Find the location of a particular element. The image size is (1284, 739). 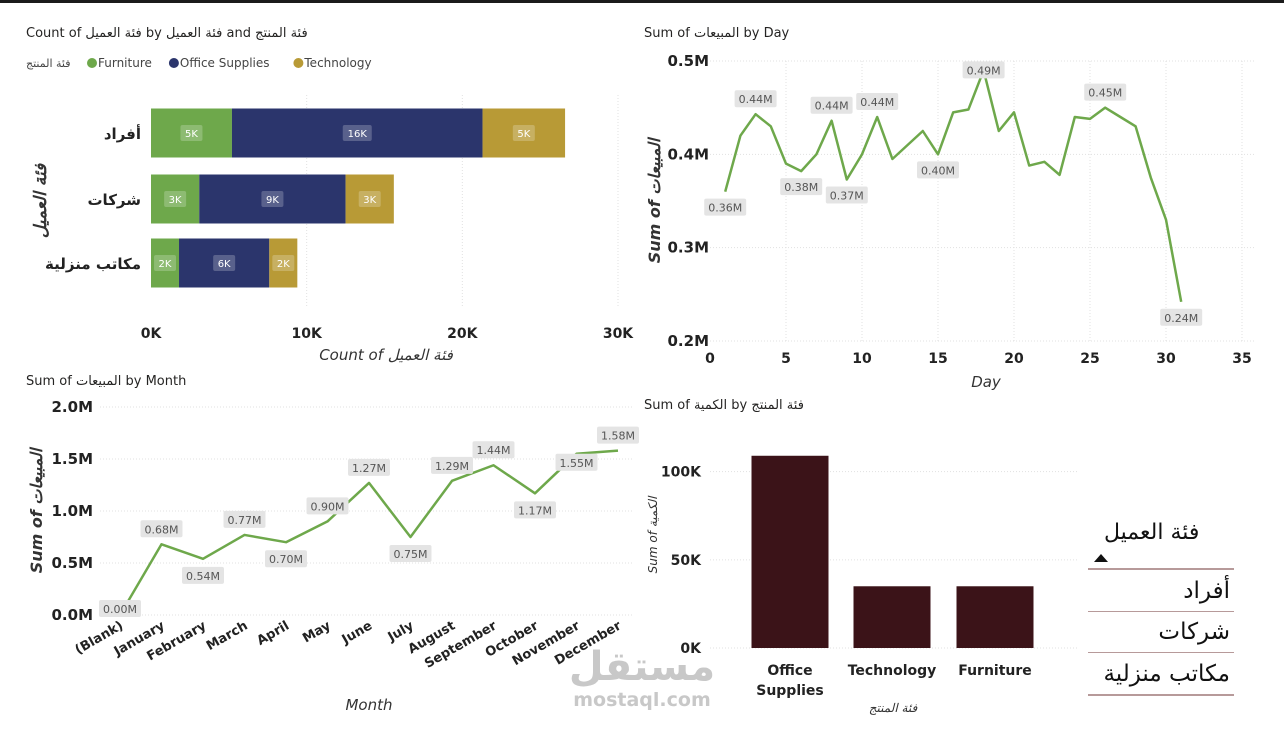

x-tick-label: May is located at coordinates (317, 632).